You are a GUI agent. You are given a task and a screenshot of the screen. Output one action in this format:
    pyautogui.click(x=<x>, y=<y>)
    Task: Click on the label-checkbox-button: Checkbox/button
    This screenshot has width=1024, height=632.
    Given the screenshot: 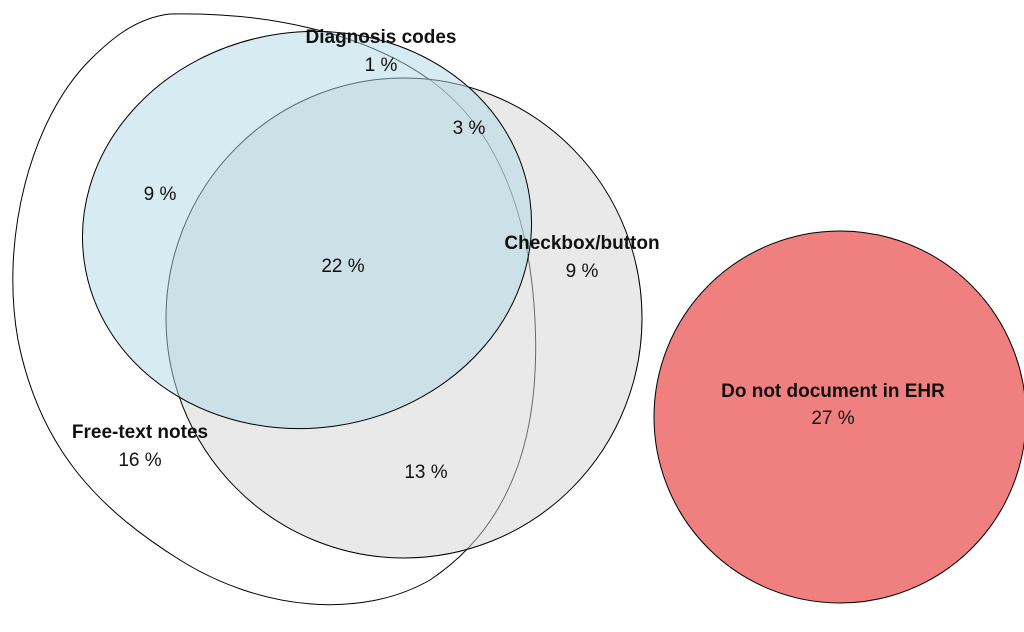 What is the action you would take?
    pyautogui.click(x=581, y=243)
    